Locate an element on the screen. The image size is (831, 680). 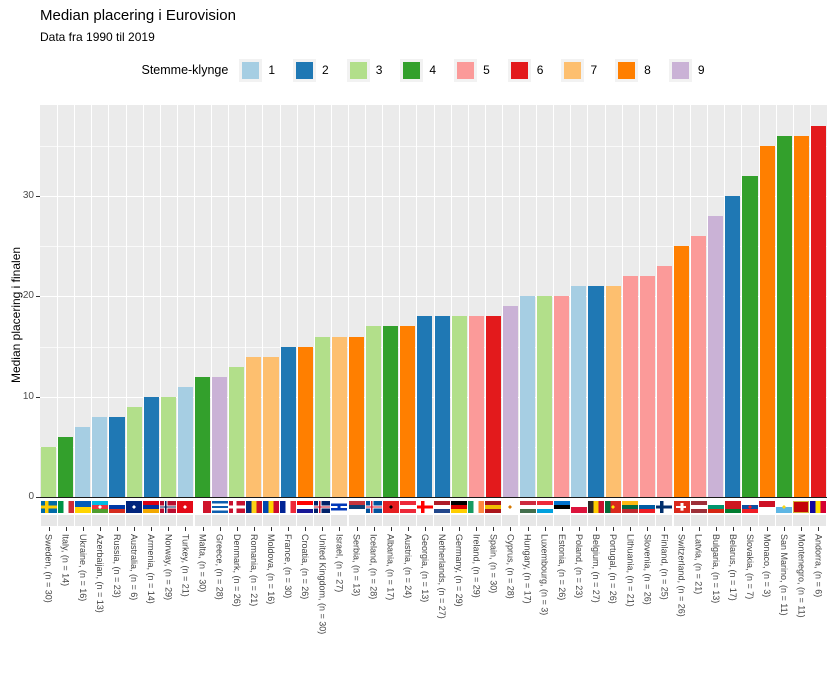
france-flag-icon is located at coordinates (288, 507).